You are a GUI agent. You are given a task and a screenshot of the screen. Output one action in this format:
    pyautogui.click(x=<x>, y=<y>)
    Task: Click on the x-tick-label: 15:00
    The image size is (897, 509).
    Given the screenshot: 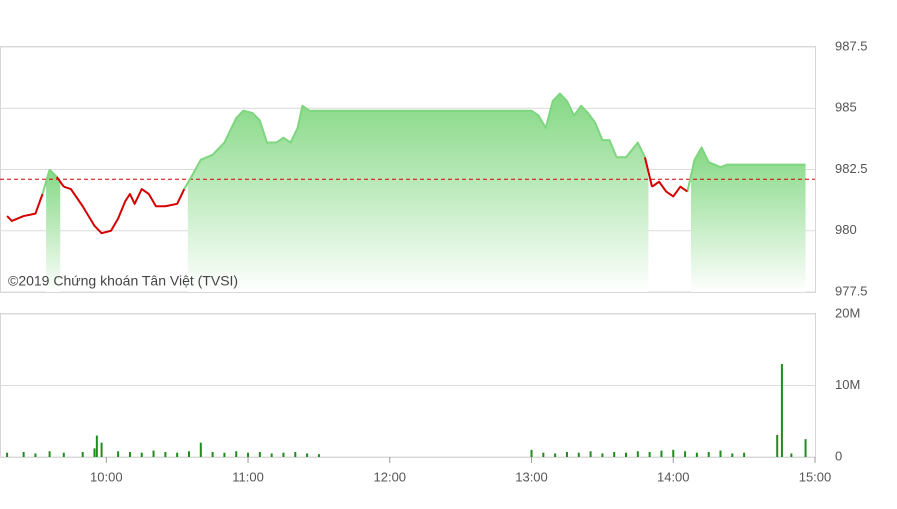 What is the action you would take?
    pyautogui.click(x=815, y=476)
    